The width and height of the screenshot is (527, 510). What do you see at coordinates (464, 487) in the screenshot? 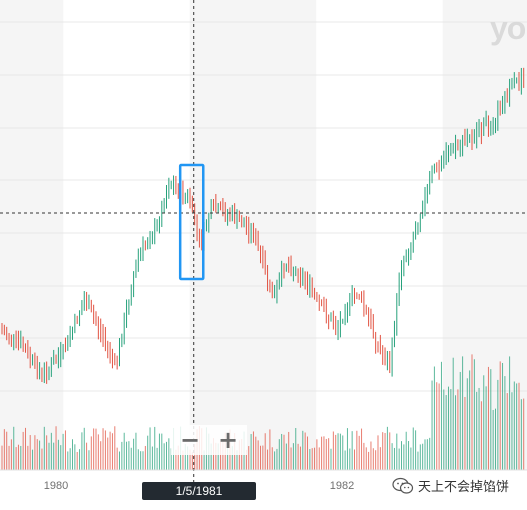
I see `attribution-text: 天上不会掉馅饼` at bounding box center [464, 487].